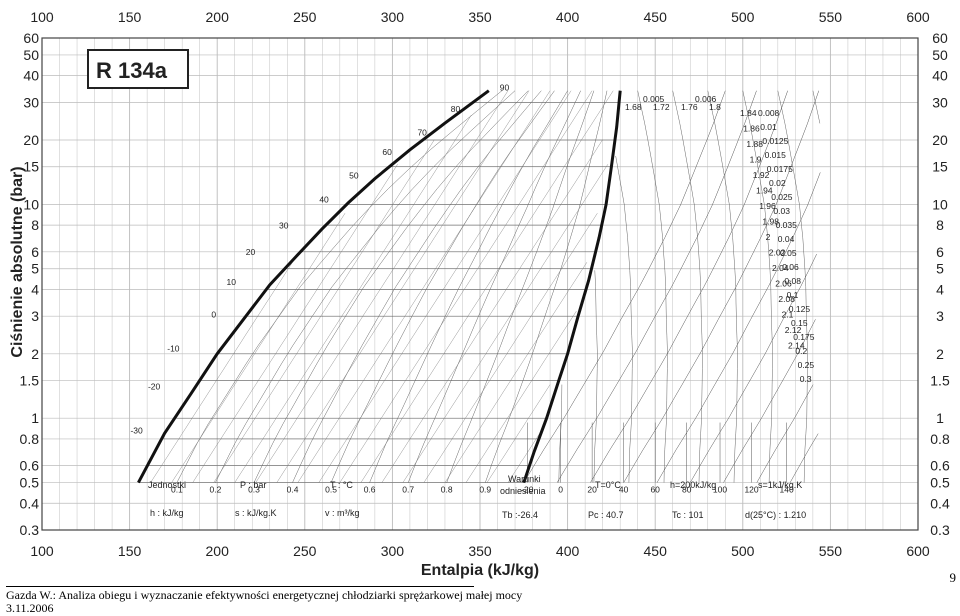 This screenshot has width=960, height=616. I want to click on isotherm-label: -10, so click(173, 349).